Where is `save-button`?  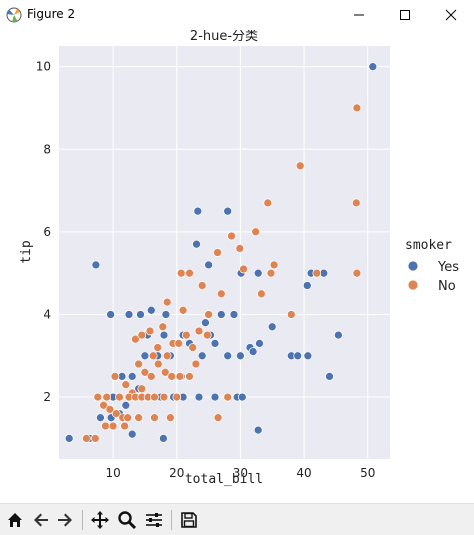
save-button is located at coordinates (189, 520).